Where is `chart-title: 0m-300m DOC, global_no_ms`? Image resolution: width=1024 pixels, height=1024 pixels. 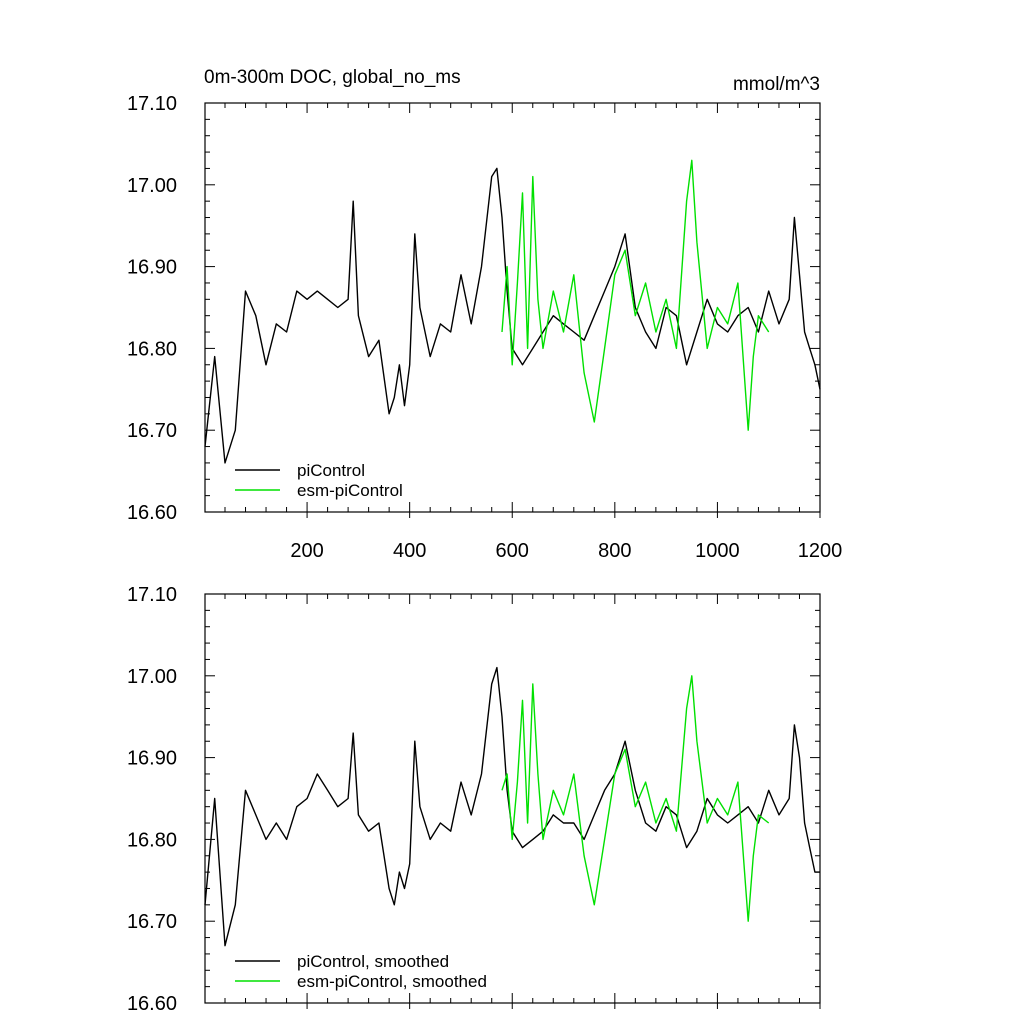
chart-title: 0m-300m DOC, global_no_ms is located at coordinates (332, 77).